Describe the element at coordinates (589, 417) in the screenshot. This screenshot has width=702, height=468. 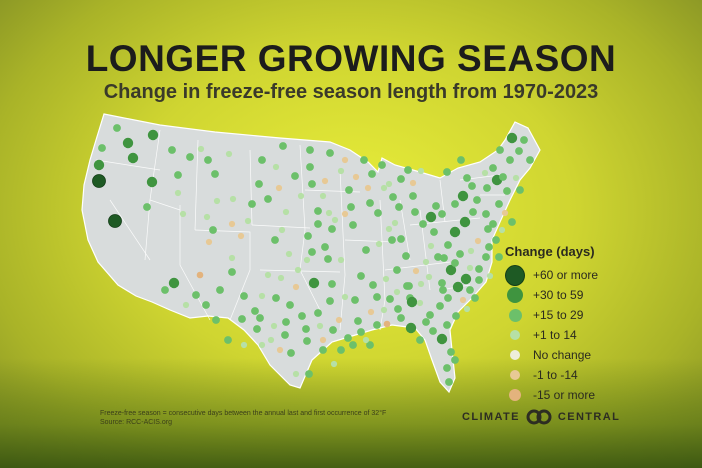
I see `brand-right-text: CENTRAL` at that location.